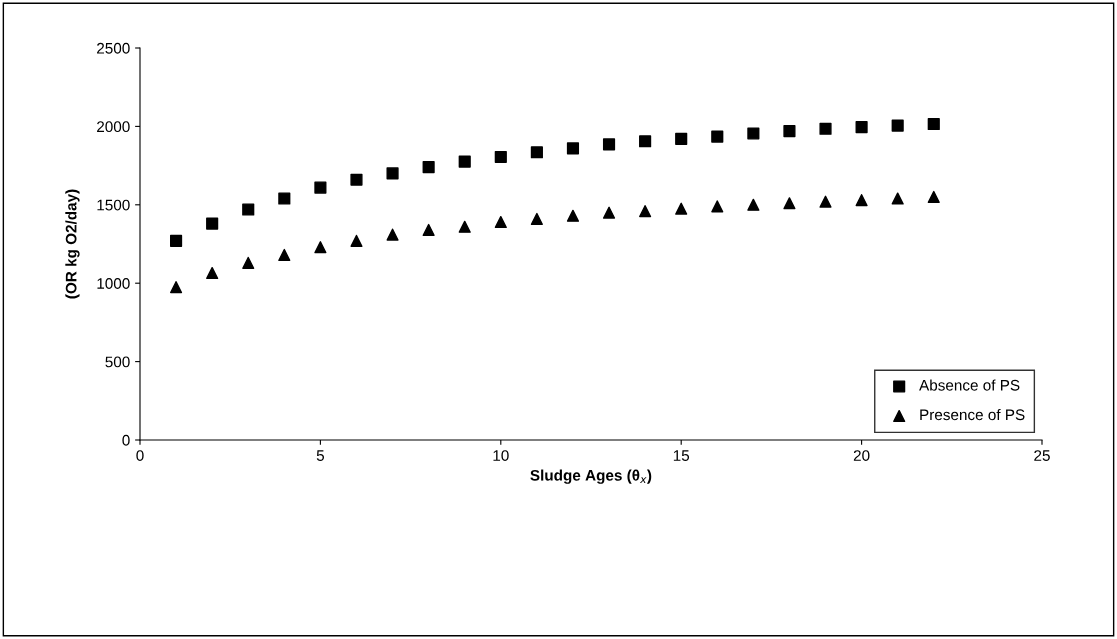 Image resolution: width=1117 pixels, height=639 pixels. Describe the element at coordinates (501, 455) in the screenshot. I see `x-tick-label: 10` at that location.